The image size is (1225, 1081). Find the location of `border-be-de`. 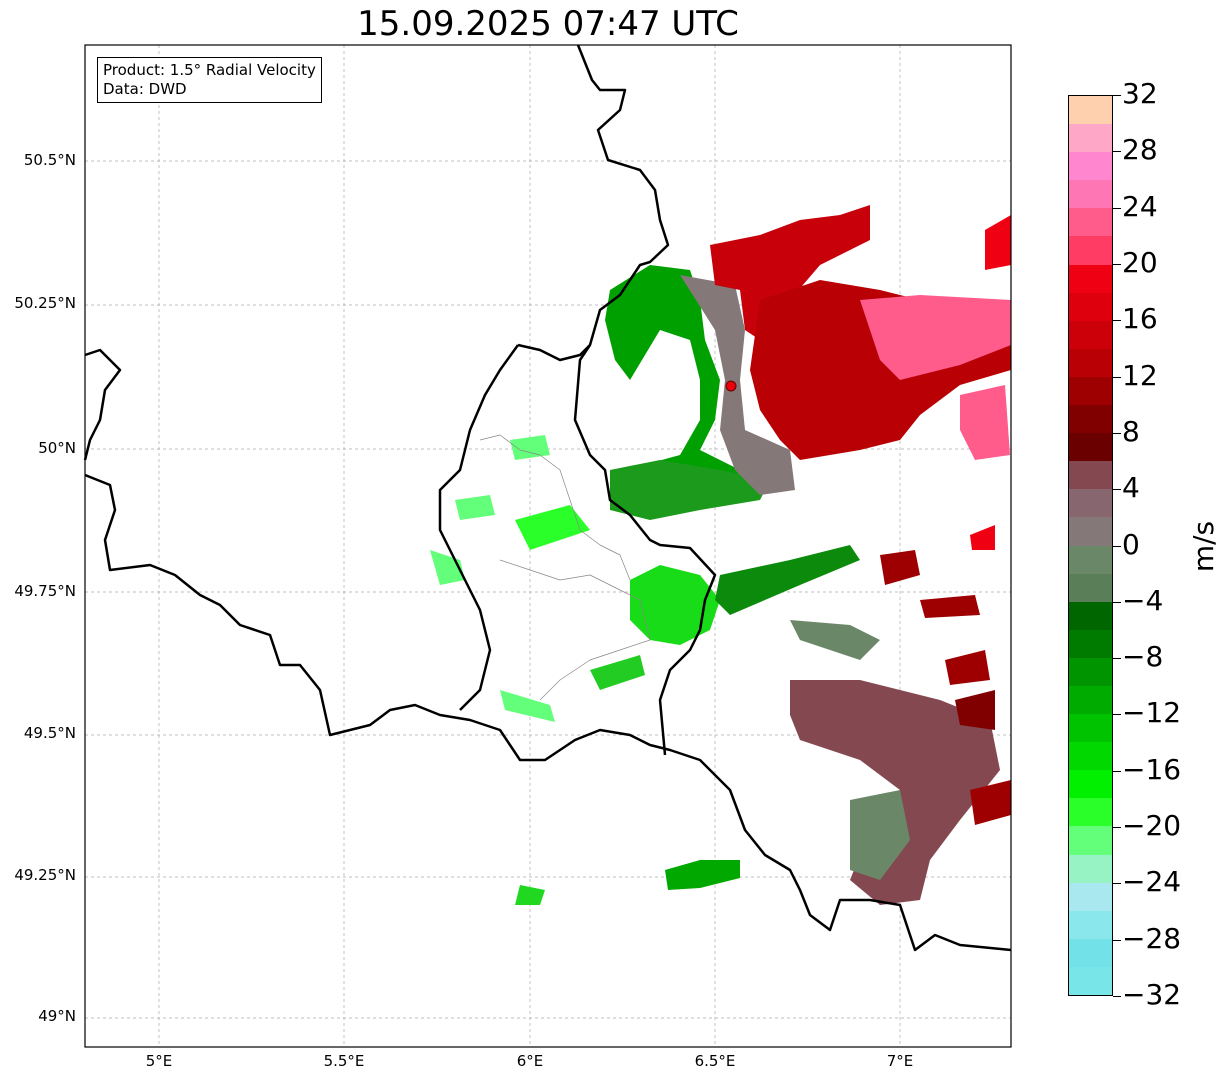

border-be-de is located at coordinates (645, 400).